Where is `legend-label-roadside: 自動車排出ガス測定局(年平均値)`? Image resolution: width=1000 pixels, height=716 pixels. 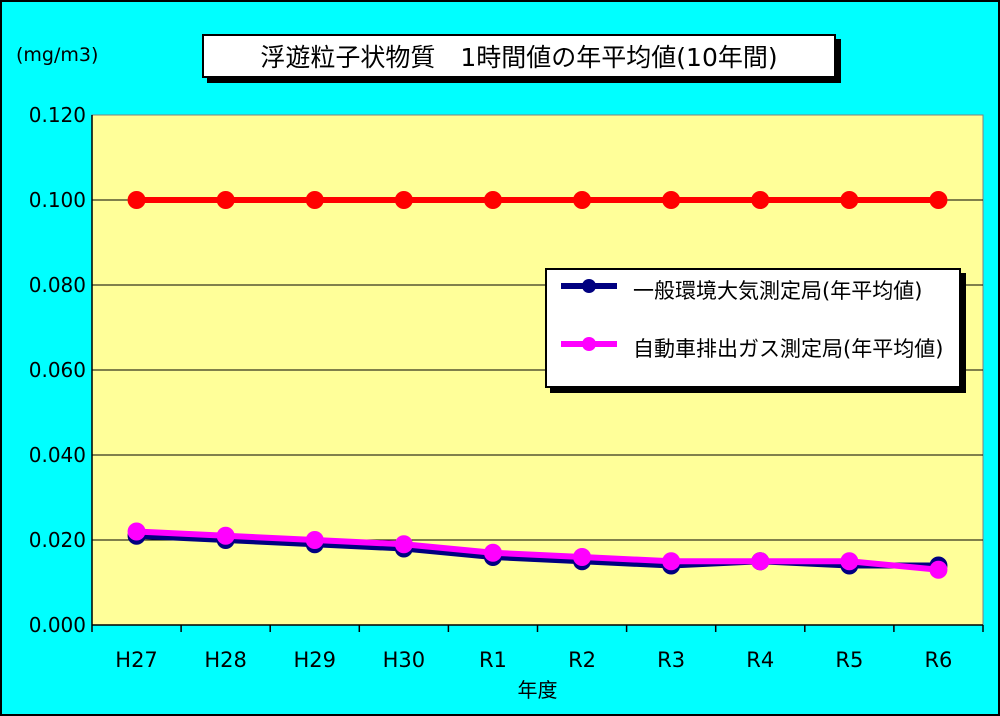 legend-label-roadside: 自動車排出ガス測定局(年平均値) is located at coordinates (788, 349).